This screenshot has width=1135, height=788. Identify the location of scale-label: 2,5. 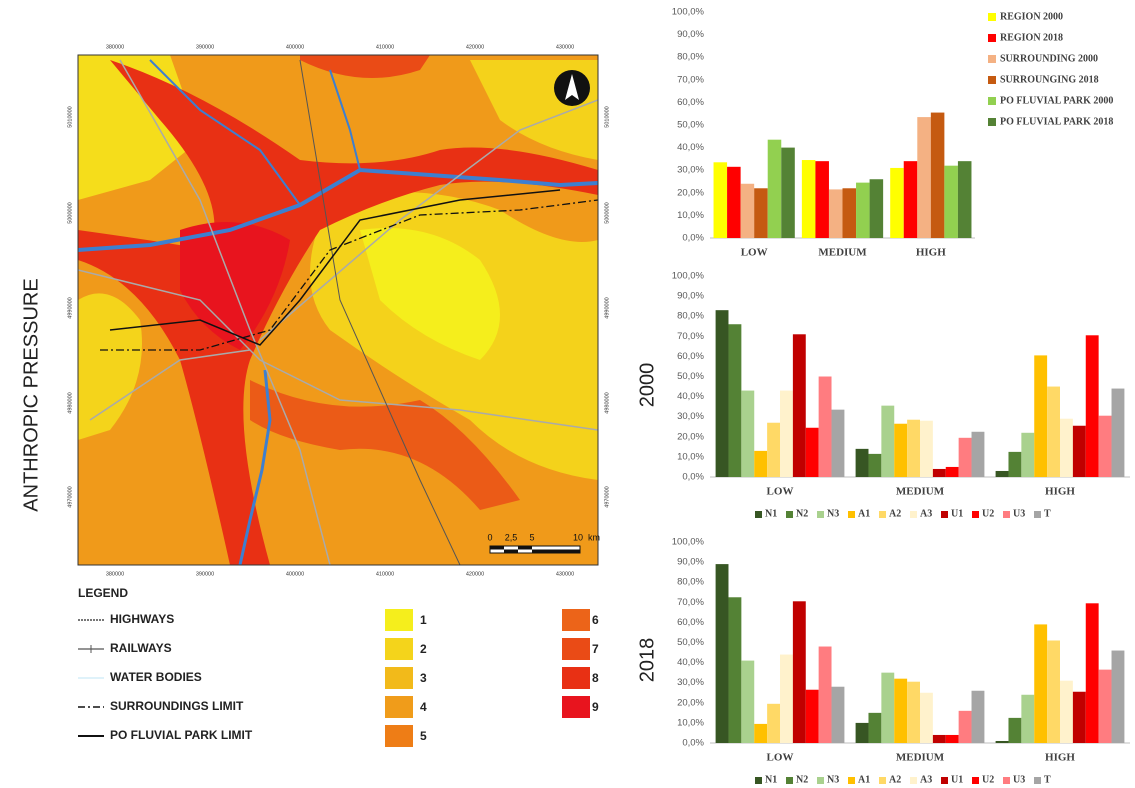
(511, 537).